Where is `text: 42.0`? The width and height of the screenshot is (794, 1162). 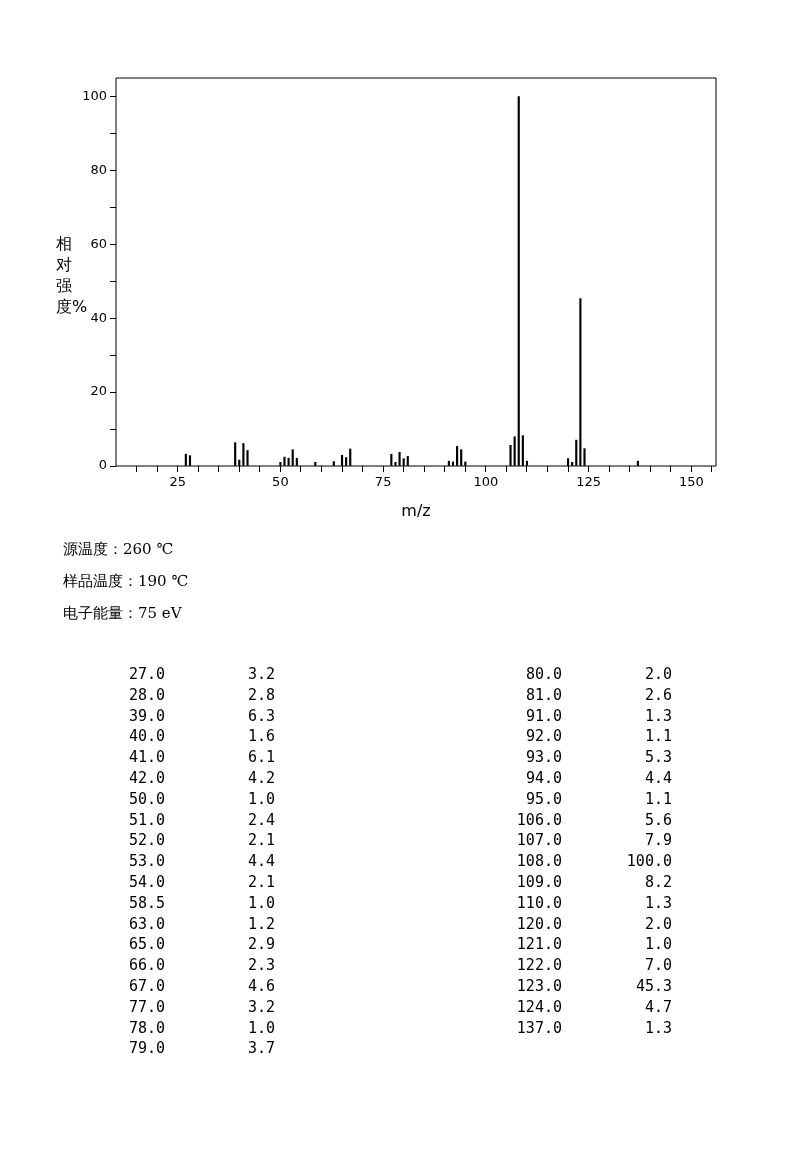
text: 42.0 is located at coordinates (146, 778).